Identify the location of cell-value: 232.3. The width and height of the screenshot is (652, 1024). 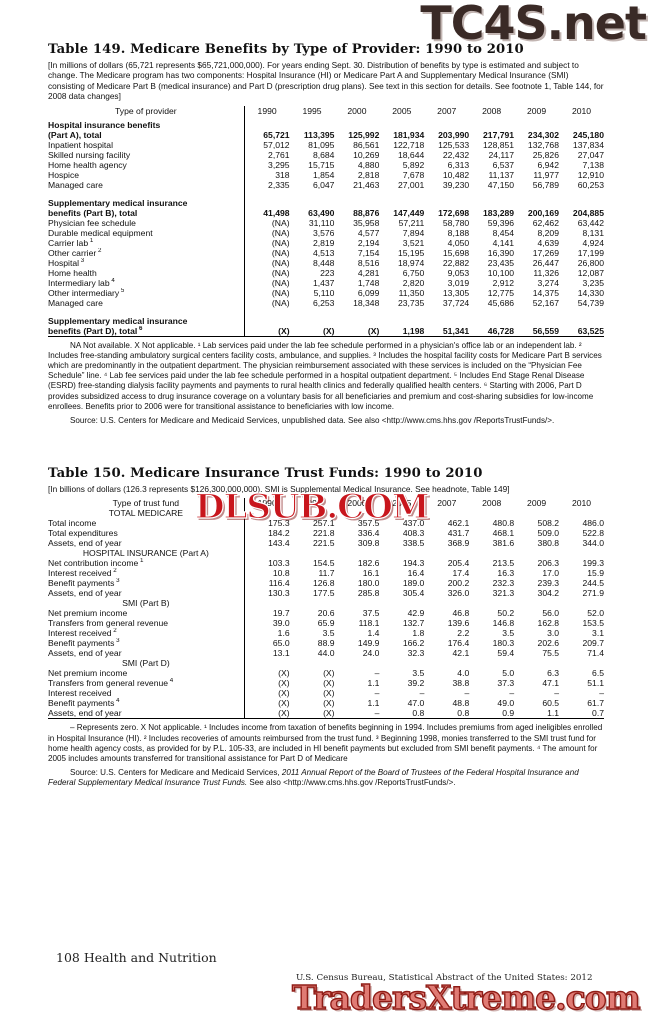
(503, 583).